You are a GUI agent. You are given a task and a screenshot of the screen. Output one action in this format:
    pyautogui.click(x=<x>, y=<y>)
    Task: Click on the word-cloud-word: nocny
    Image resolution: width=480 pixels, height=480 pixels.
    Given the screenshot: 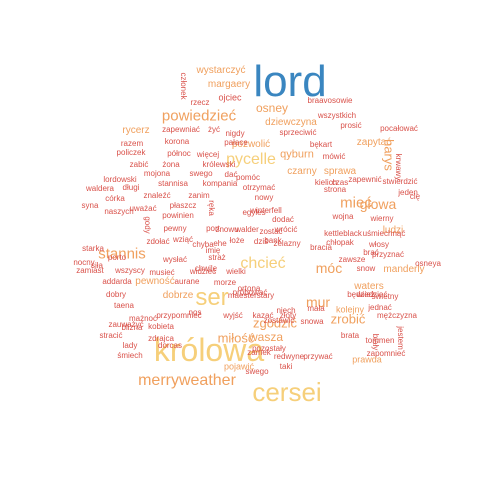 What is the action you would take?
    pyautogui.click(x=84, y=262)
    